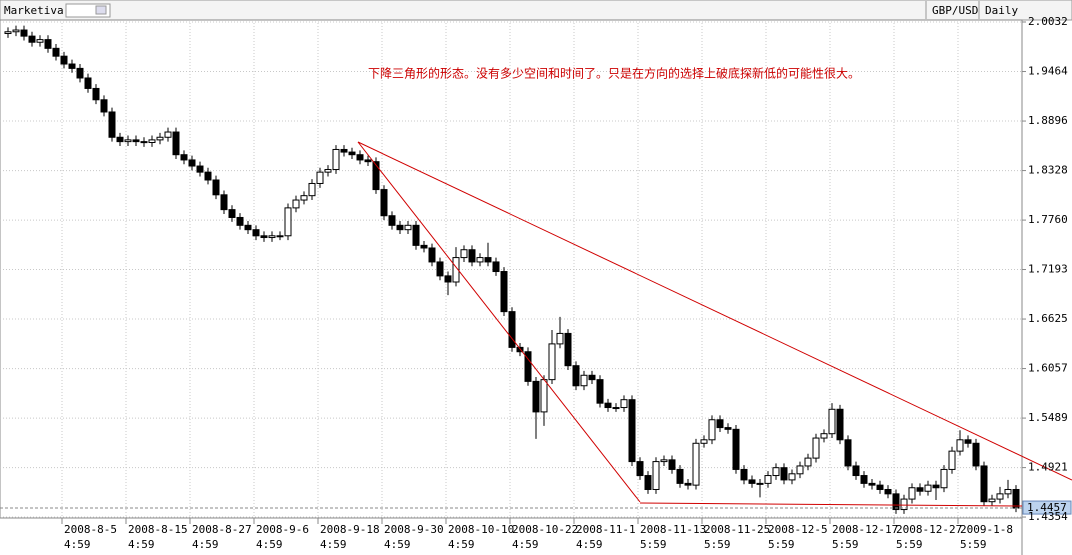  Describe the element at coordinates (158, 529) in the screenshot. I see `x-tick-label: 2008-8-15` at that location.